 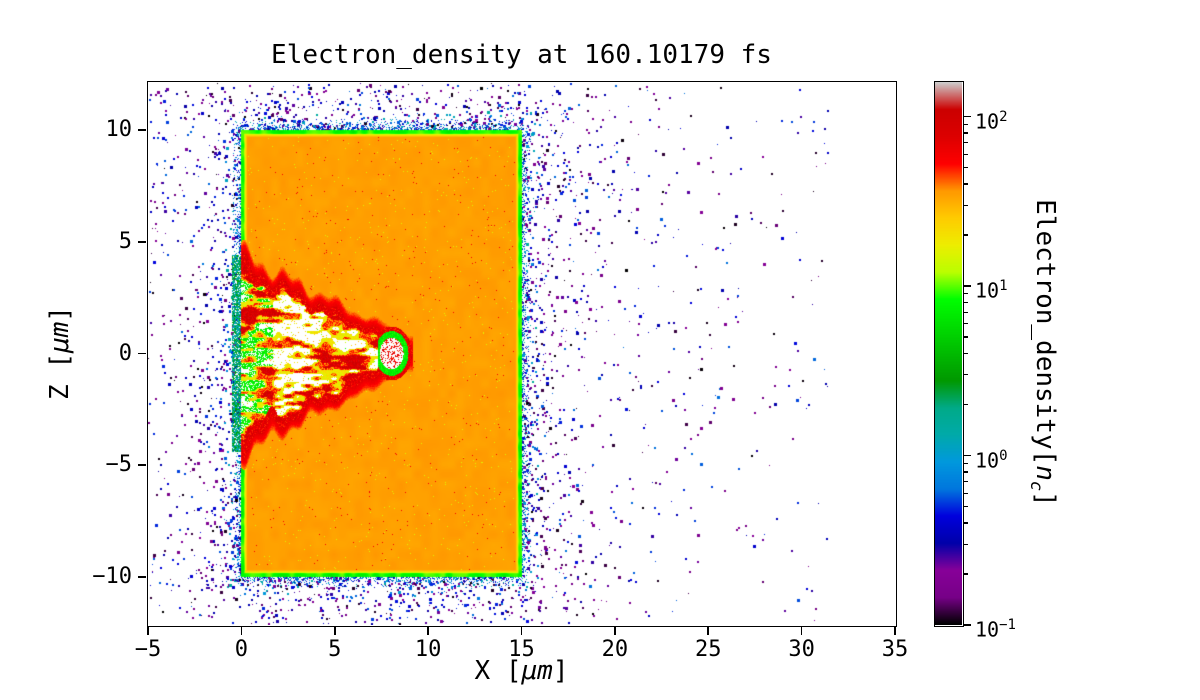 What do you see at coordinates (708, 649) in the screenshot?
I see `x-tick-label: 25` at bounding box center [708, 649].